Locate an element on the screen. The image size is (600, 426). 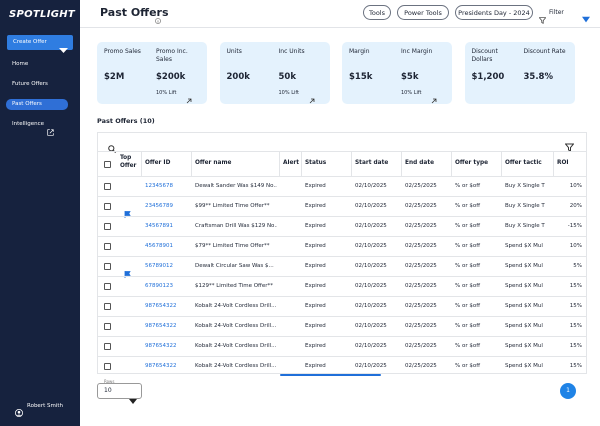
kpi-label: Units is located at coordinates (234, 51).